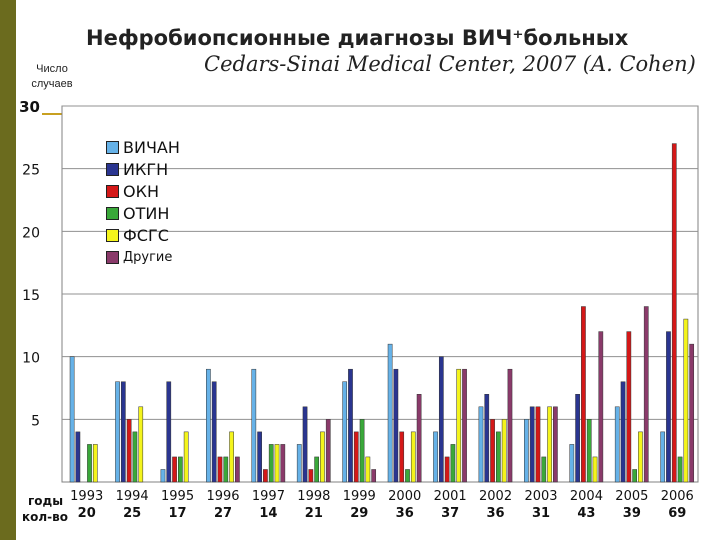  Describe the element at coordinates (540, 496) in the screenshot. I see `x-tick-label: 2003` at that location.